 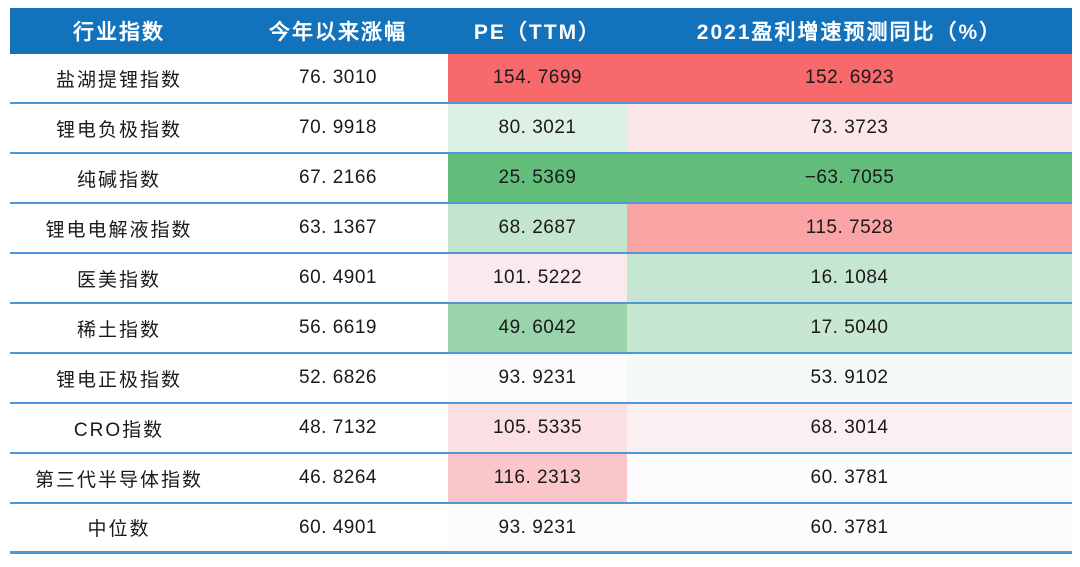 I want to click on index-name-cell: 中位数, so click(x=119, y=529).